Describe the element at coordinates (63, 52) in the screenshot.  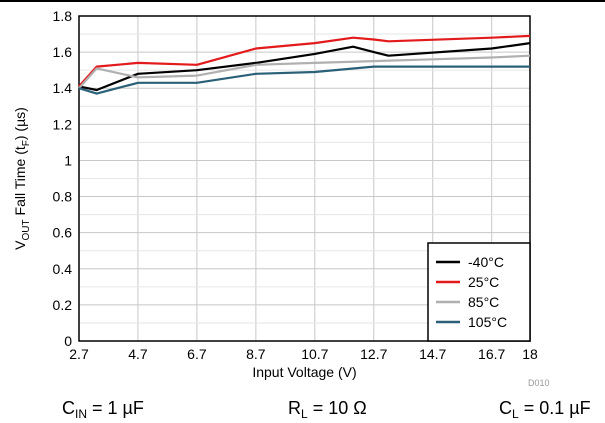
I see `y-tick-label: 1.6` at that location.